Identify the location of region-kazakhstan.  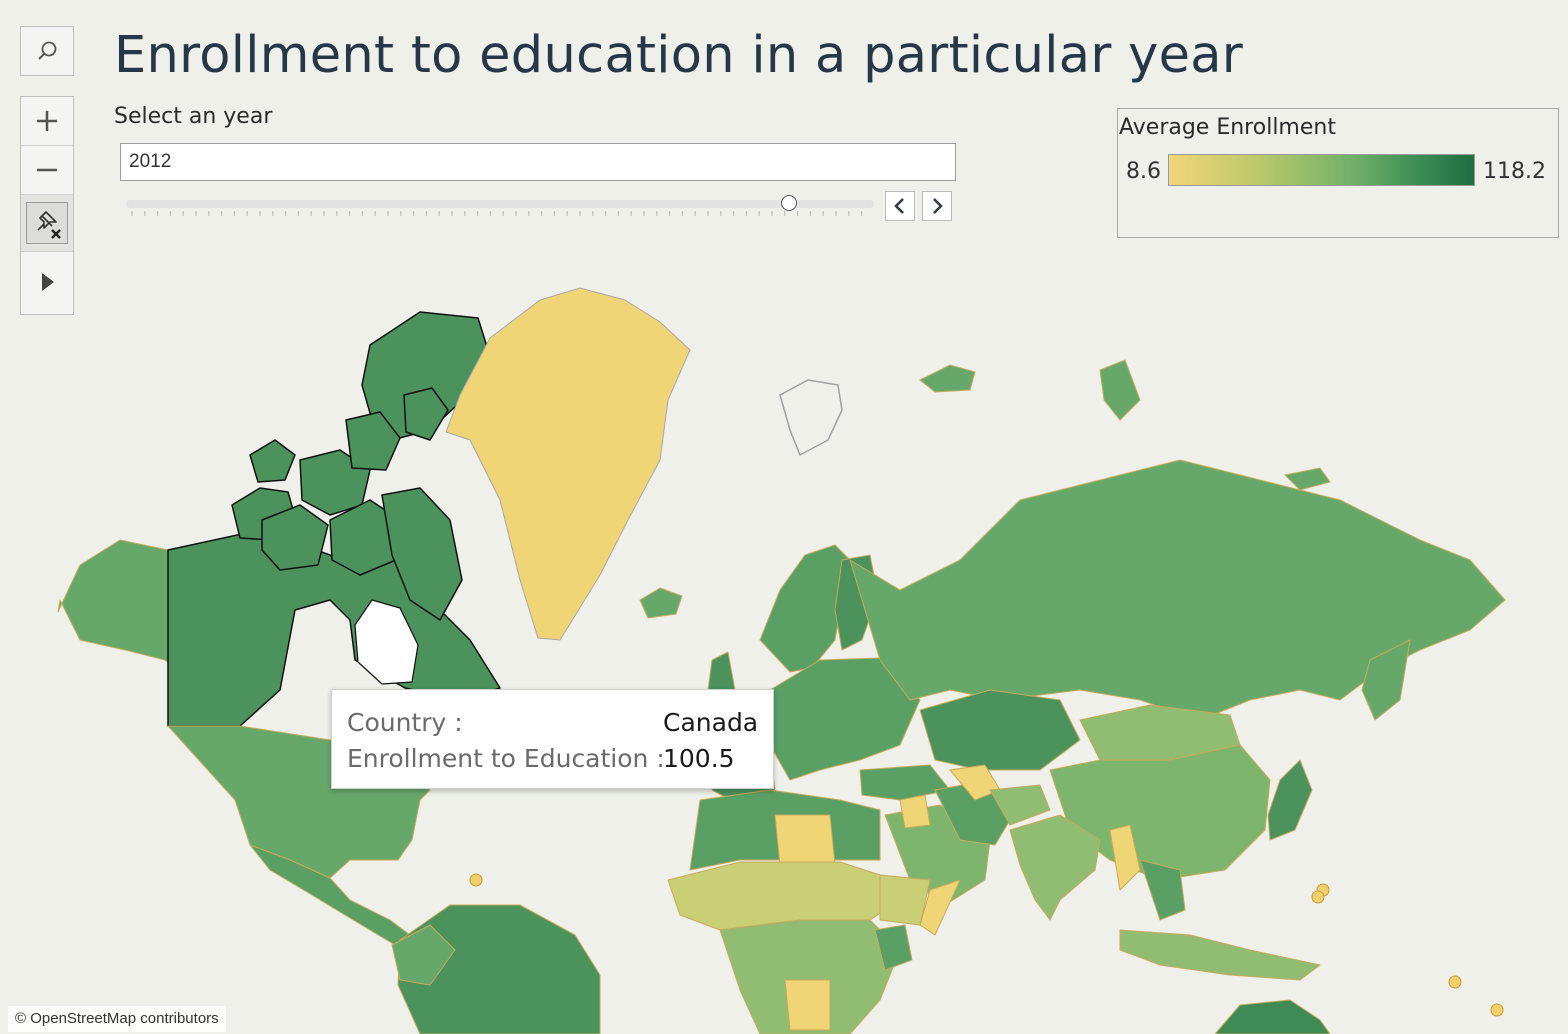
(1000, 730).